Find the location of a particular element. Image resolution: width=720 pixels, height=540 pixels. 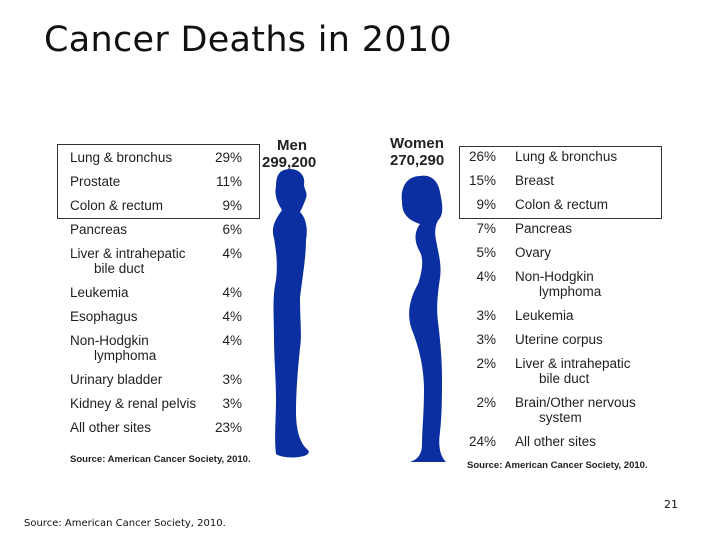

women-category-label: Uterine corpus is located at coordinates (559, 339).